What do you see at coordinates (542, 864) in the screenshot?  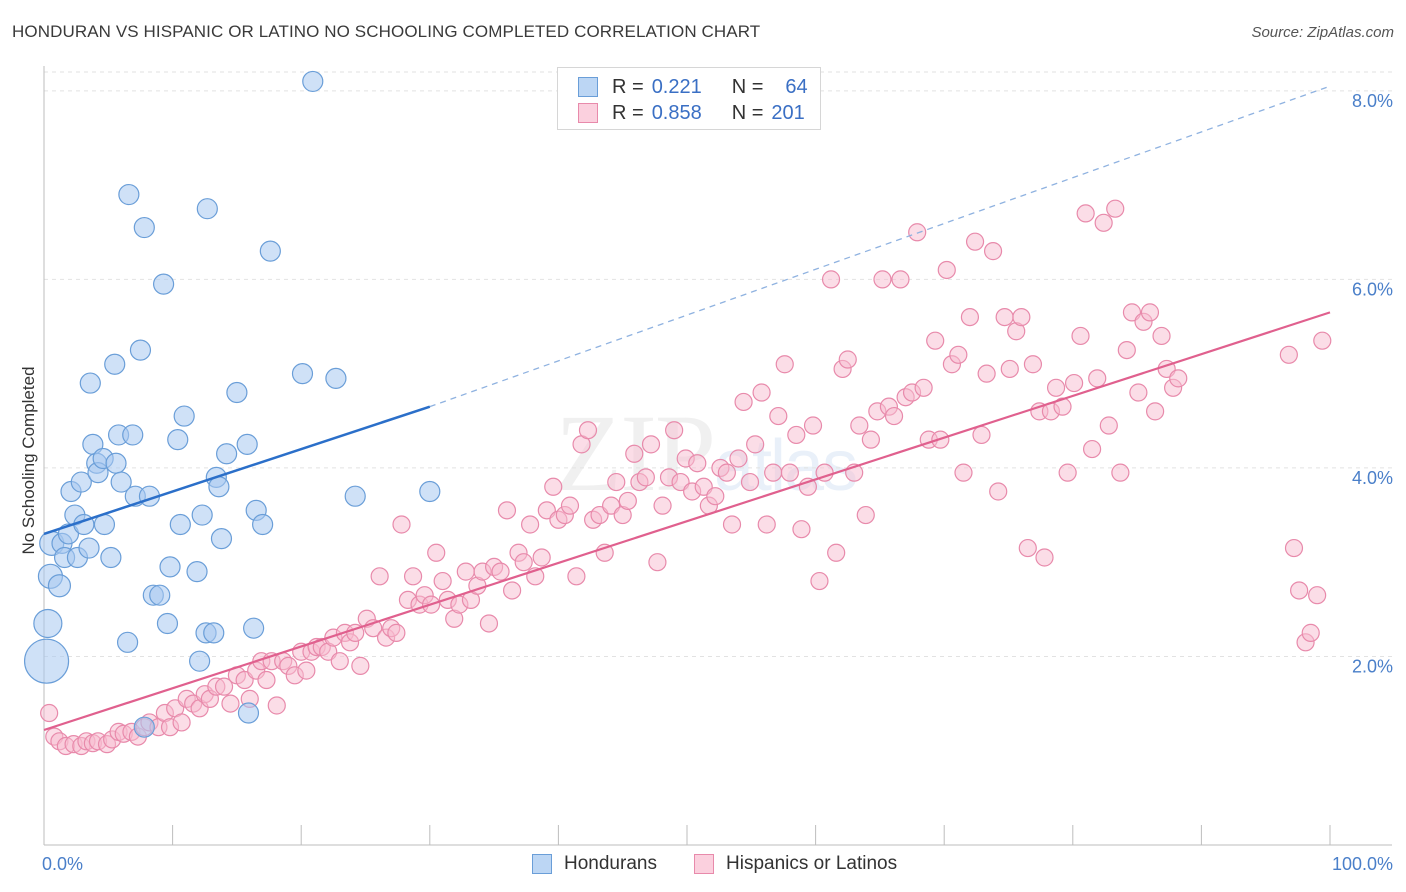 I see `bottom-legend-swatch-hondurans` at bounding box center [542, 864].